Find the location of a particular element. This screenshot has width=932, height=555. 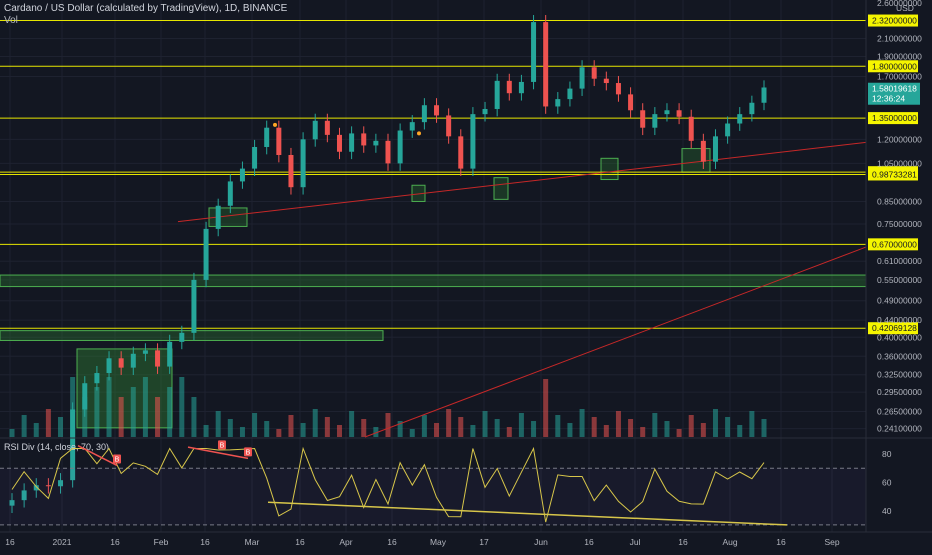

price-tick-label: 1.70000000 is located at coordinates (899, 77).